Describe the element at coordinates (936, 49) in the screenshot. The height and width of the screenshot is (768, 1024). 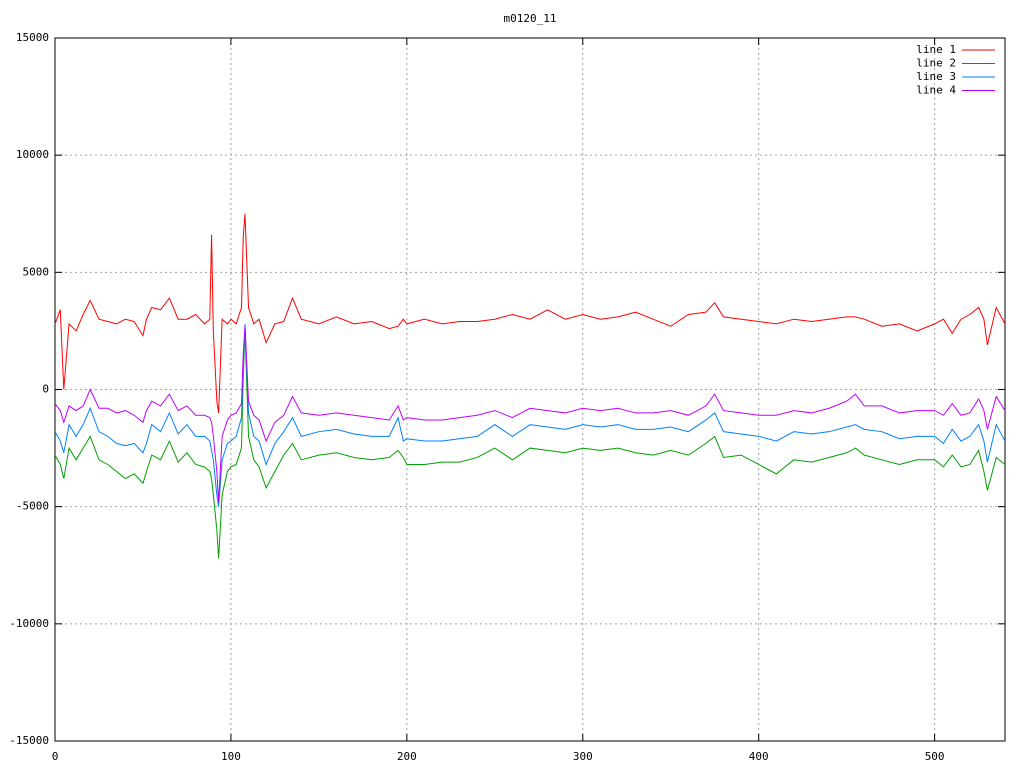
I see `legend-label: line 1` at that location.